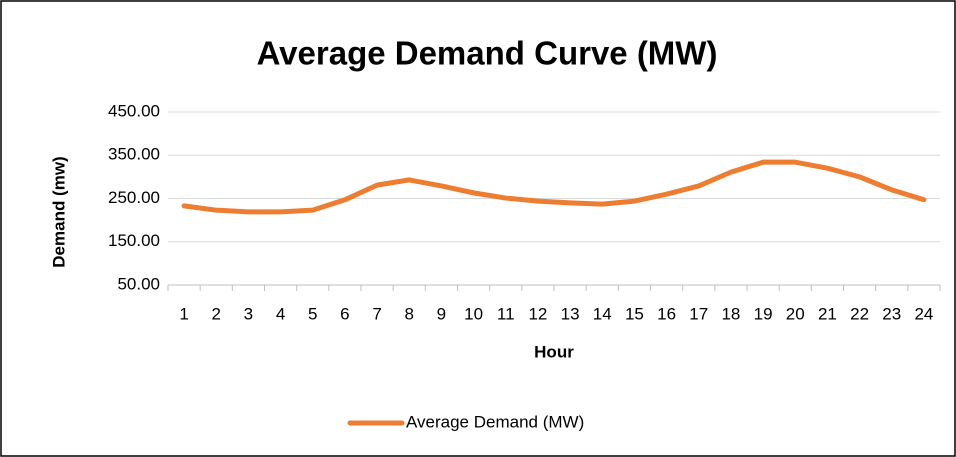  I want to click on legend-label: Average Demand (MW), so click(495, 421).